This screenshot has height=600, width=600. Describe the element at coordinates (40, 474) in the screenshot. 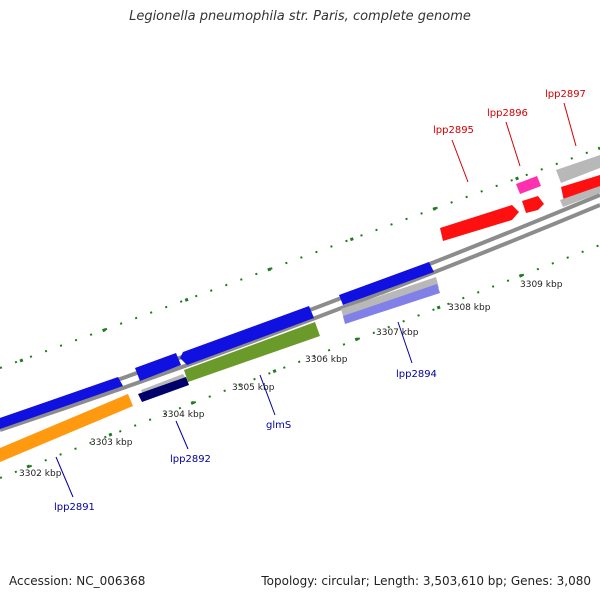

I see `scale-label-3302: 3302 kbp` at that location.